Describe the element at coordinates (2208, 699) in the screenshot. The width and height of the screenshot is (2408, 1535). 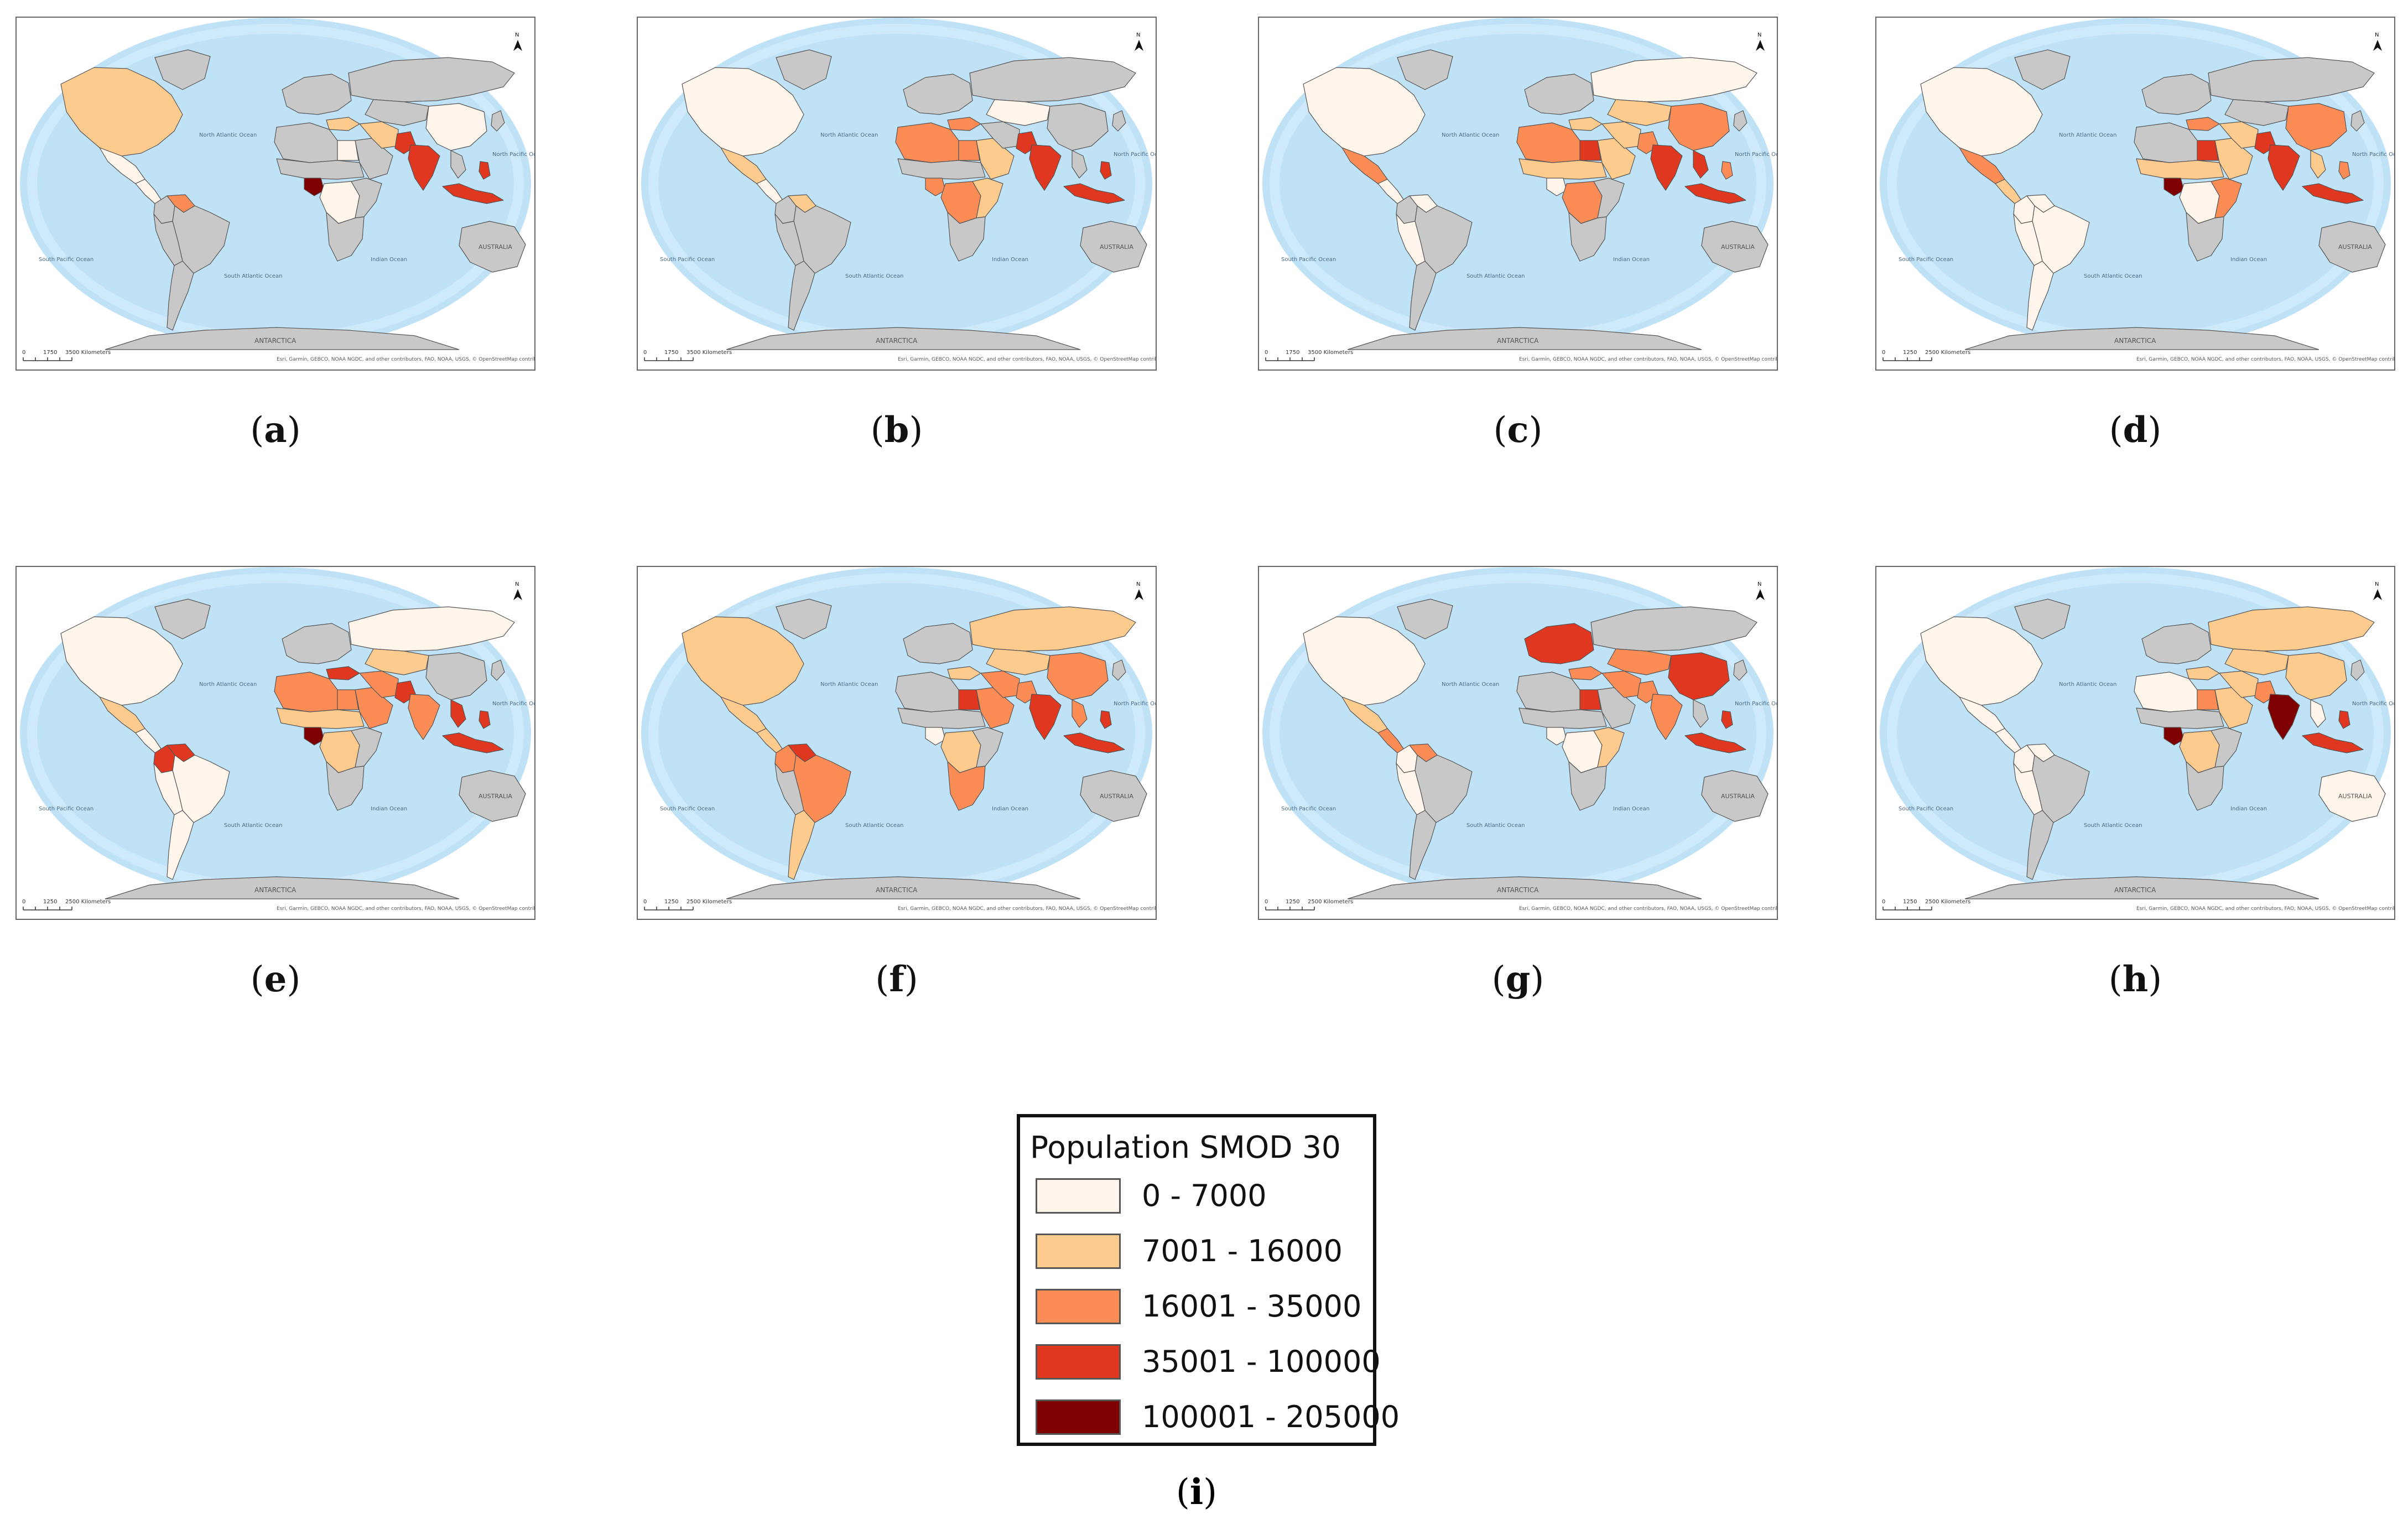
I see `country-egypt` at that location.